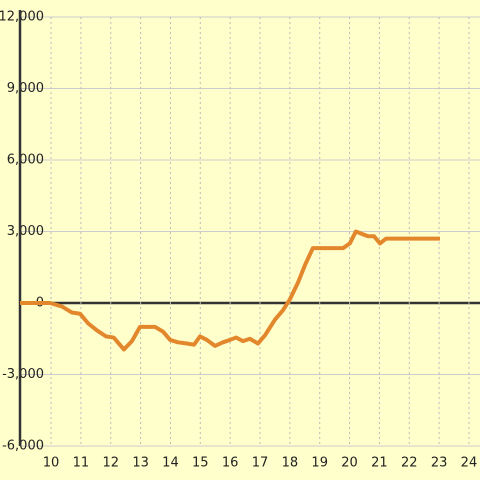 Image resolution: width=480 pixels, height=480 pixels. What do you see at coordinates (469, 463) in the screenshot?
I see `x-tick-label: 24` at bounding box center [469, 463].